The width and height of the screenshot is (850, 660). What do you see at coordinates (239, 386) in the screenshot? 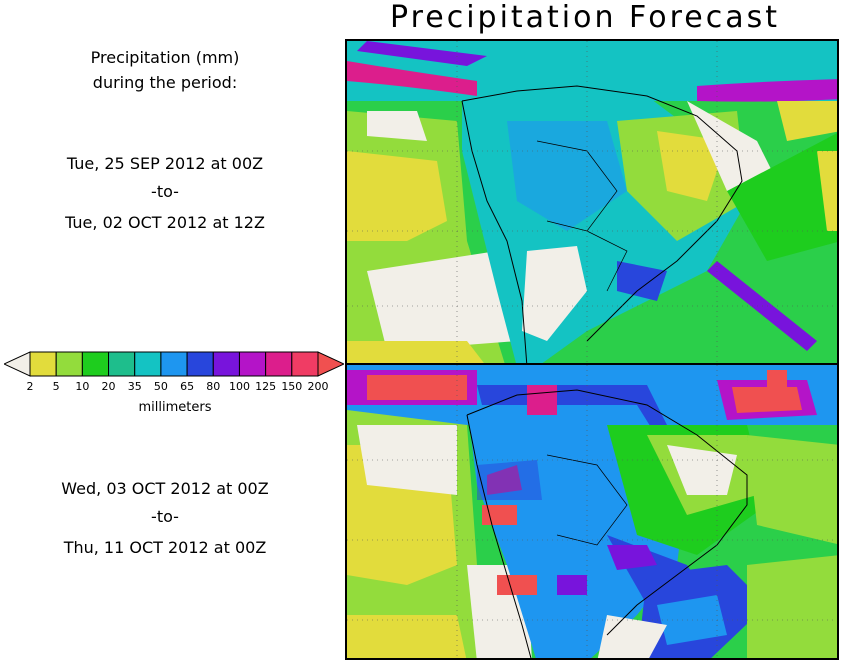
I see `colorbar-tick-label: 100` at bounding box center [239, 386].